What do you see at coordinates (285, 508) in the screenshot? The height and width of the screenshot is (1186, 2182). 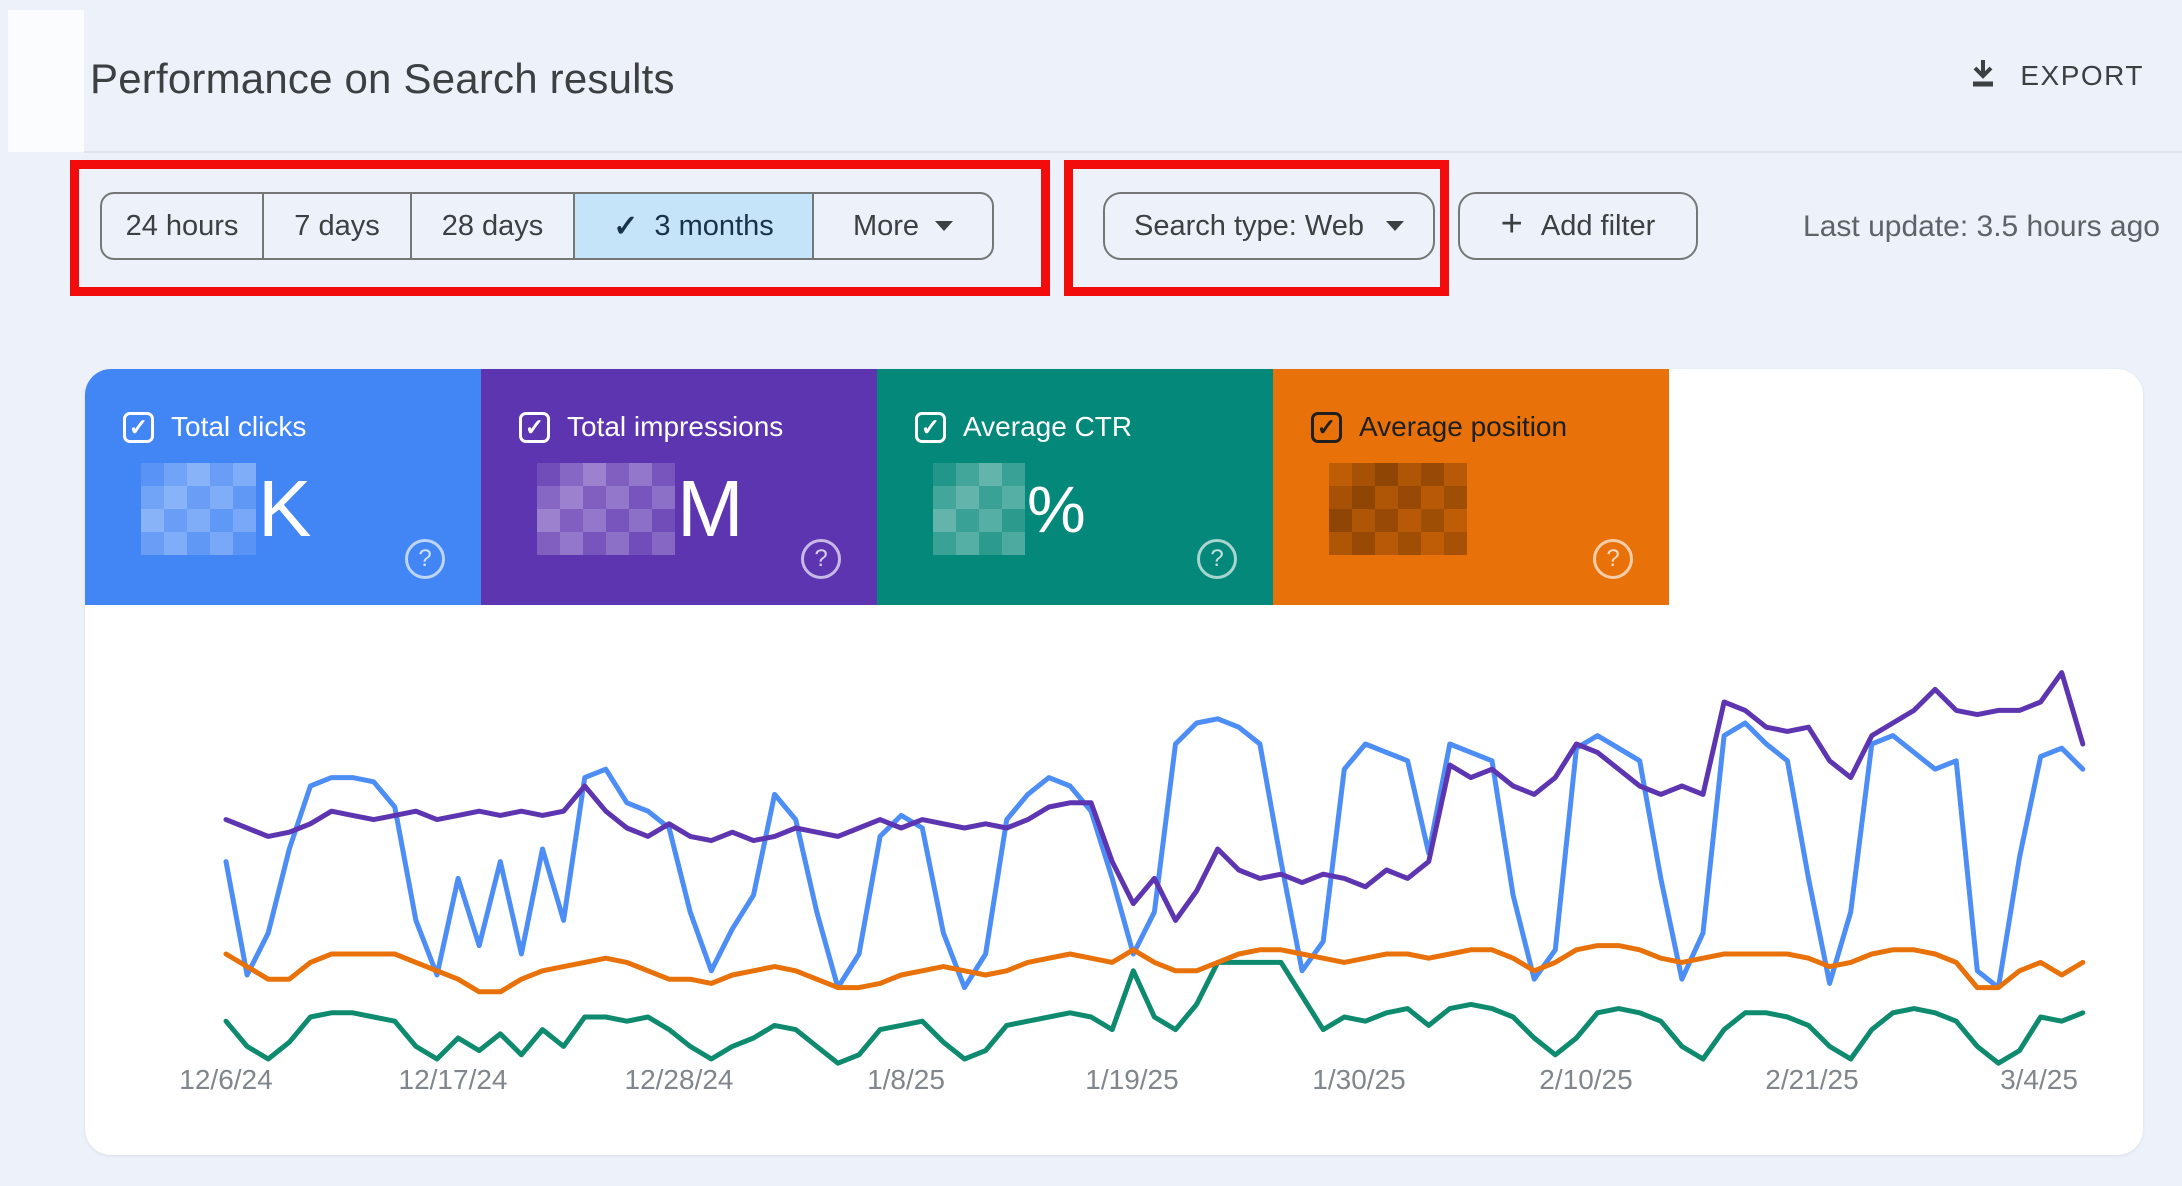 I see `value-suffix: K` at bounding box center [285, 508].